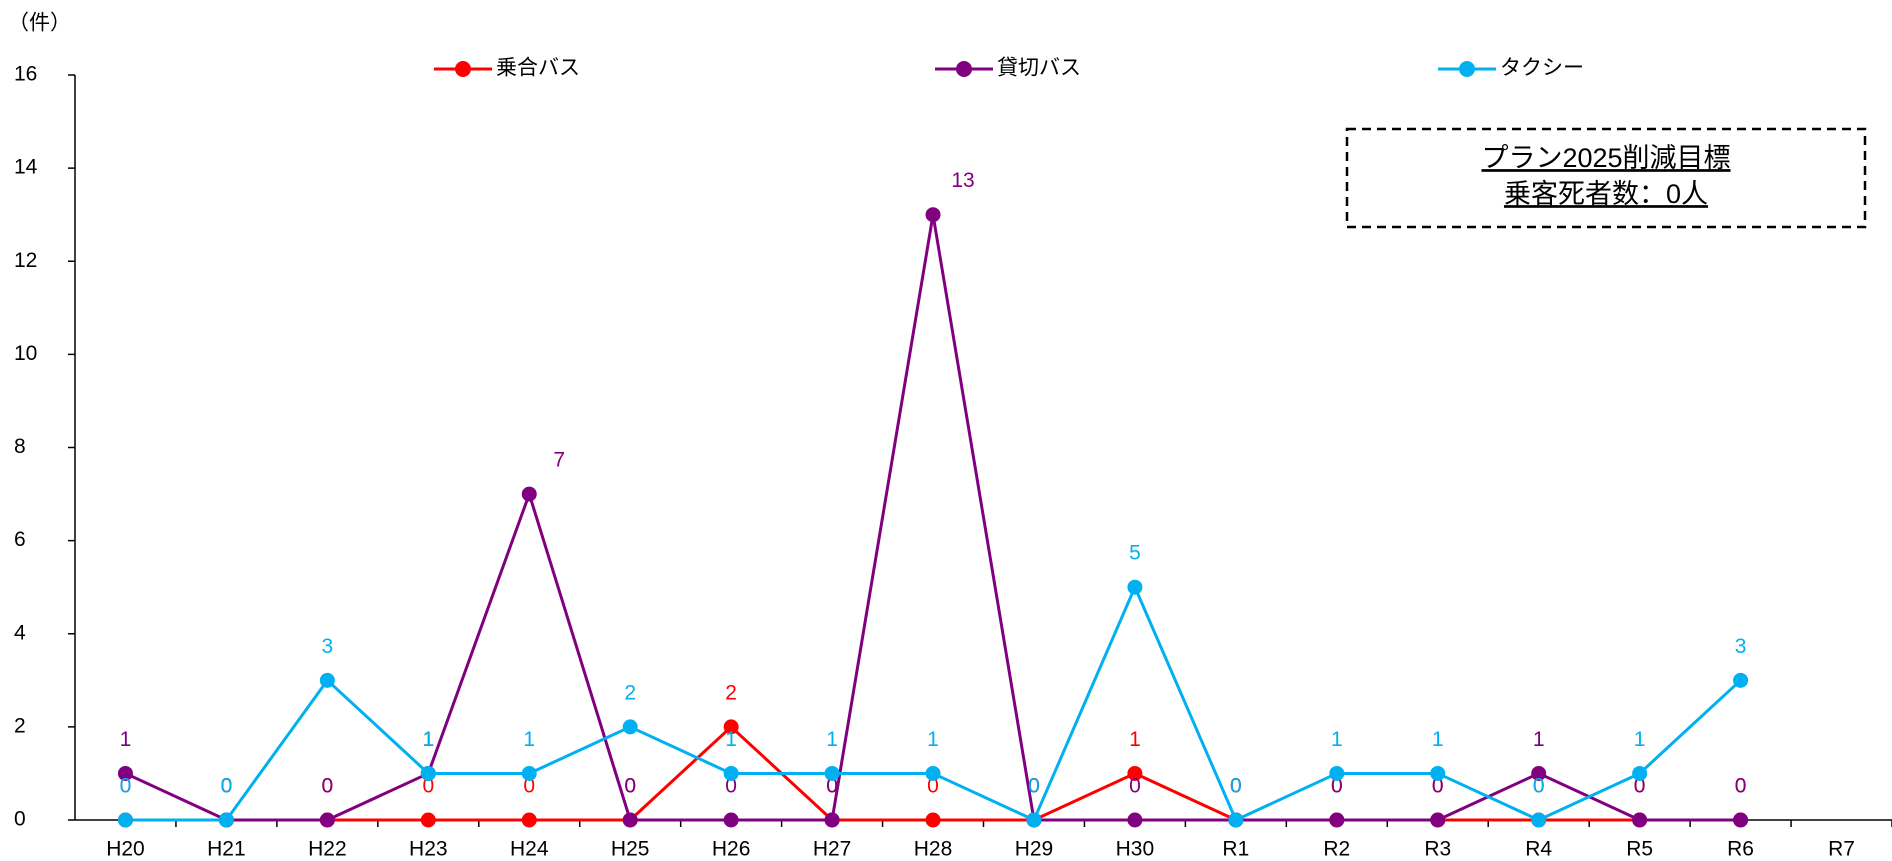  What do you see at coordinates (39, 23) in the screenshot?
I see `y-unit-label: （件）` at bounding box center [39, 23].